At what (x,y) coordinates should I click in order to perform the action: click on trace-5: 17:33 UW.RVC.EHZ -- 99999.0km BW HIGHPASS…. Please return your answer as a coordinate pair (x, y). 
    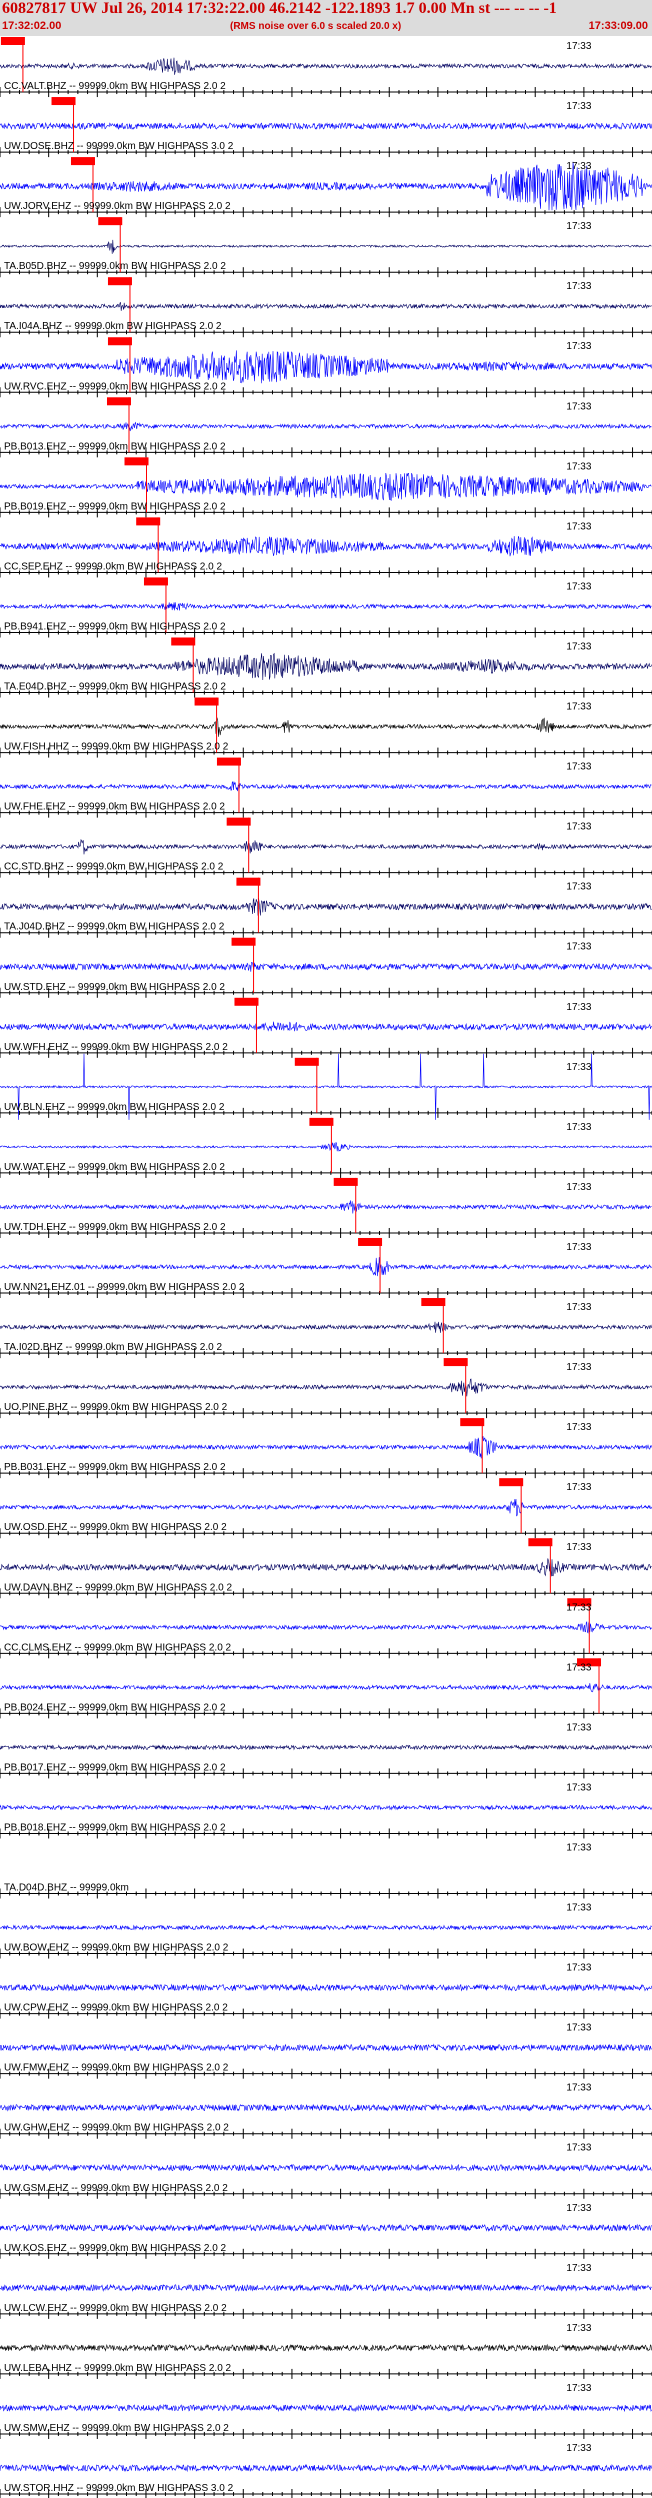
    Looking at the image, I should click on (326, 367).